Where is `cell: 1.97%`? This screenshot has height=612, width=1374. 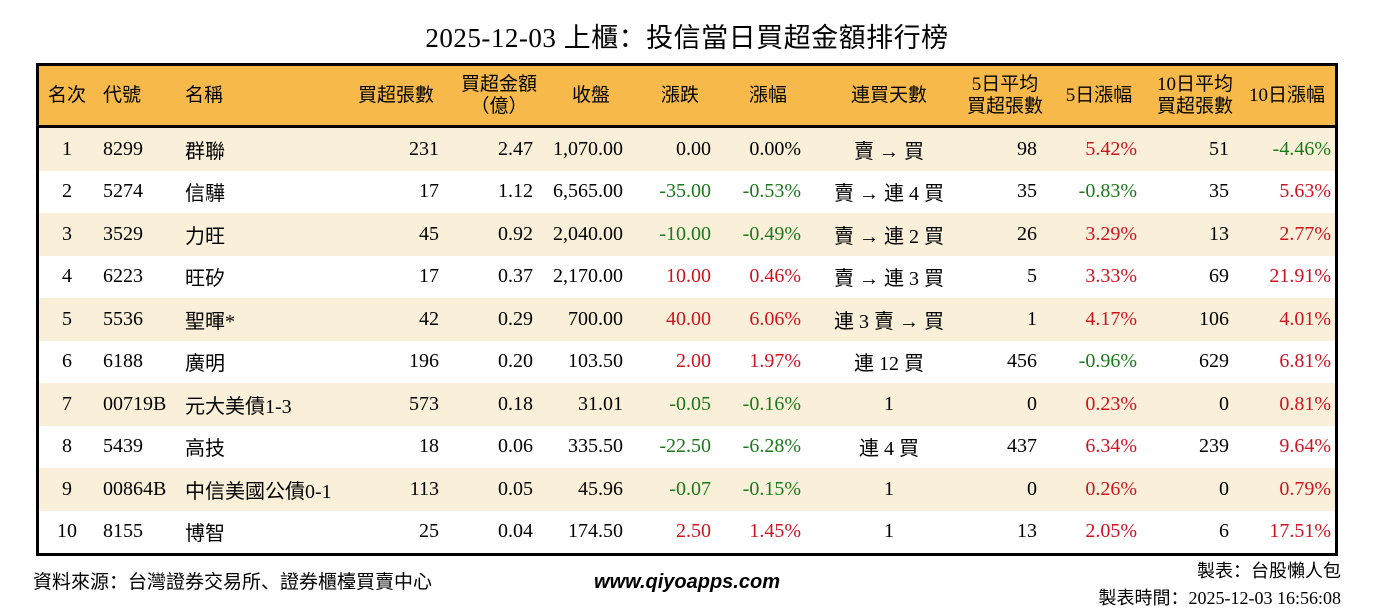 cell: 1.97% is located at coordinates (775, 361).